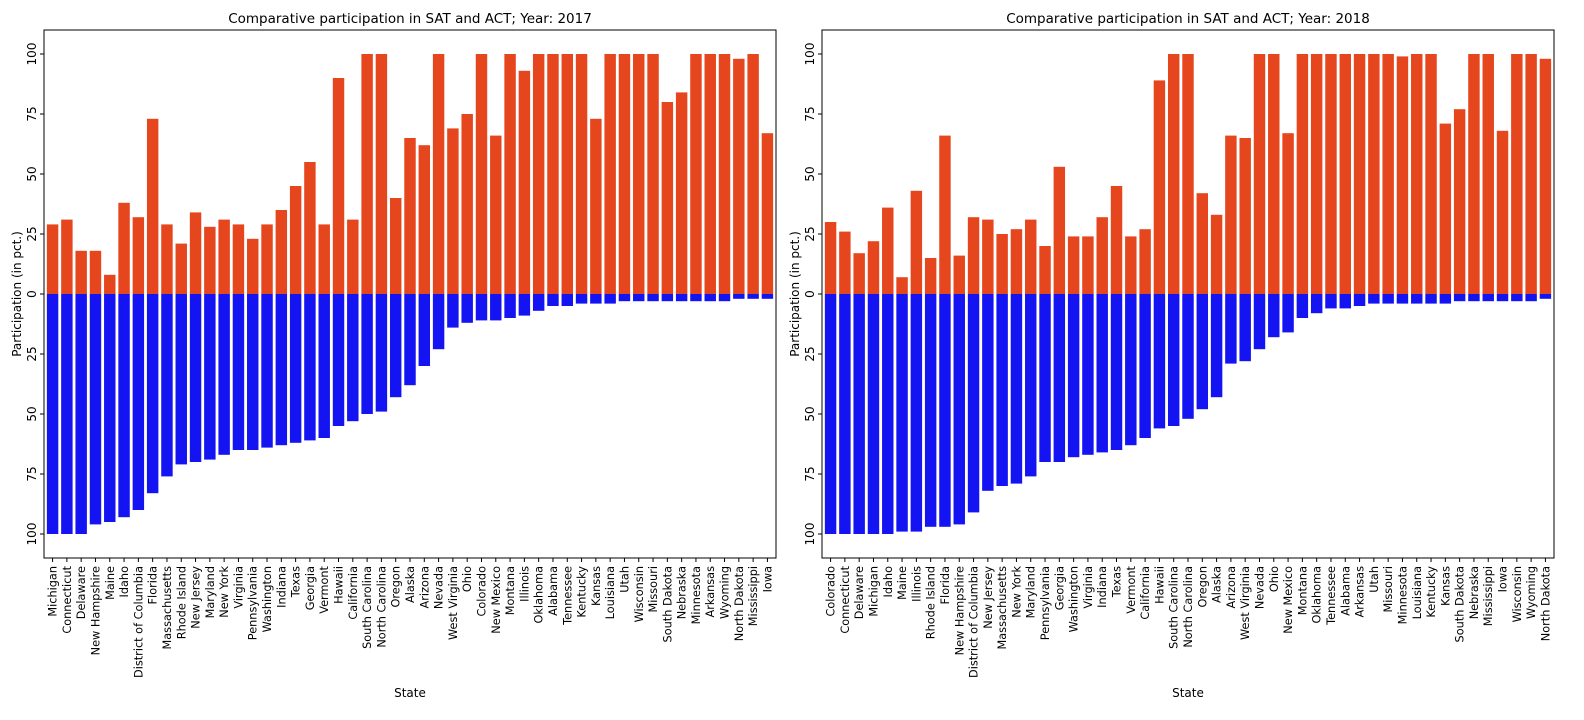 The height and width of the screenshot is (720, 1584). I want to click on x-tick-label: Nebraska, so click(682, 592).